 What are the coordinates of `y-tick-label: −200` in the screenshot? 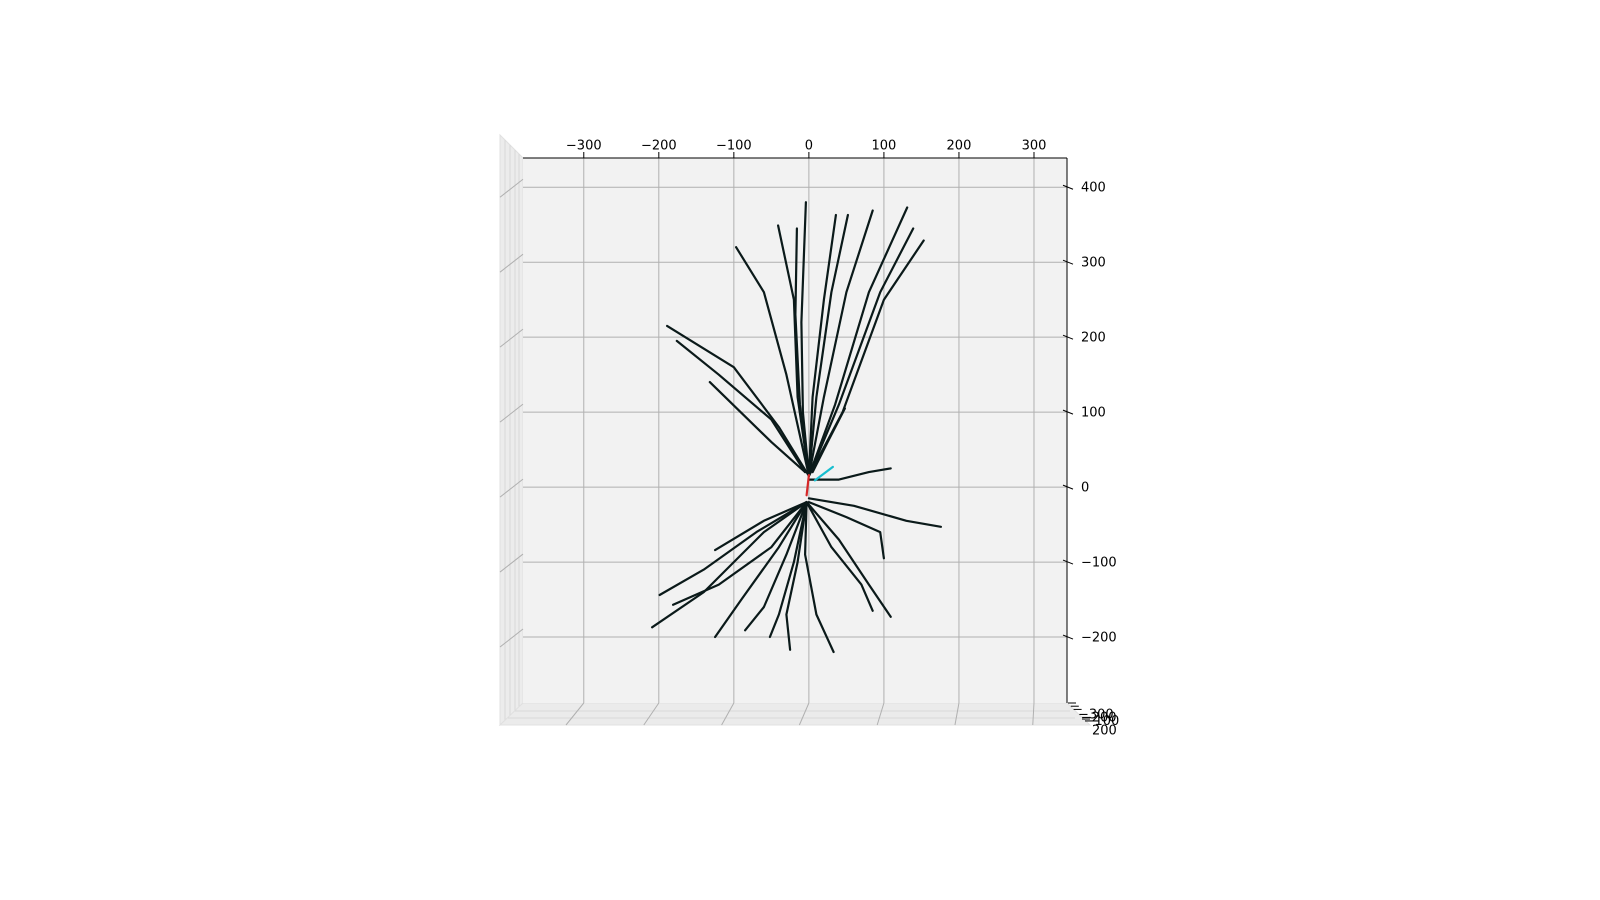 It's located at (1099, 638).